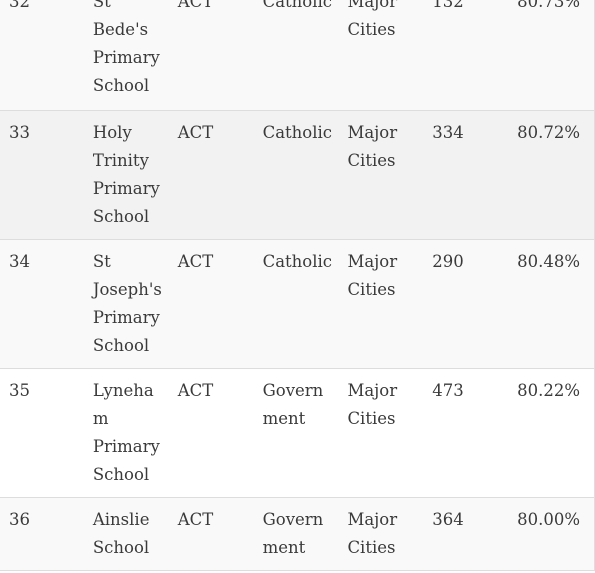 Image resolution: width=595 pixels, height=573 pixels. I want to click on enrolments-cell: 473, so click(448, 390).